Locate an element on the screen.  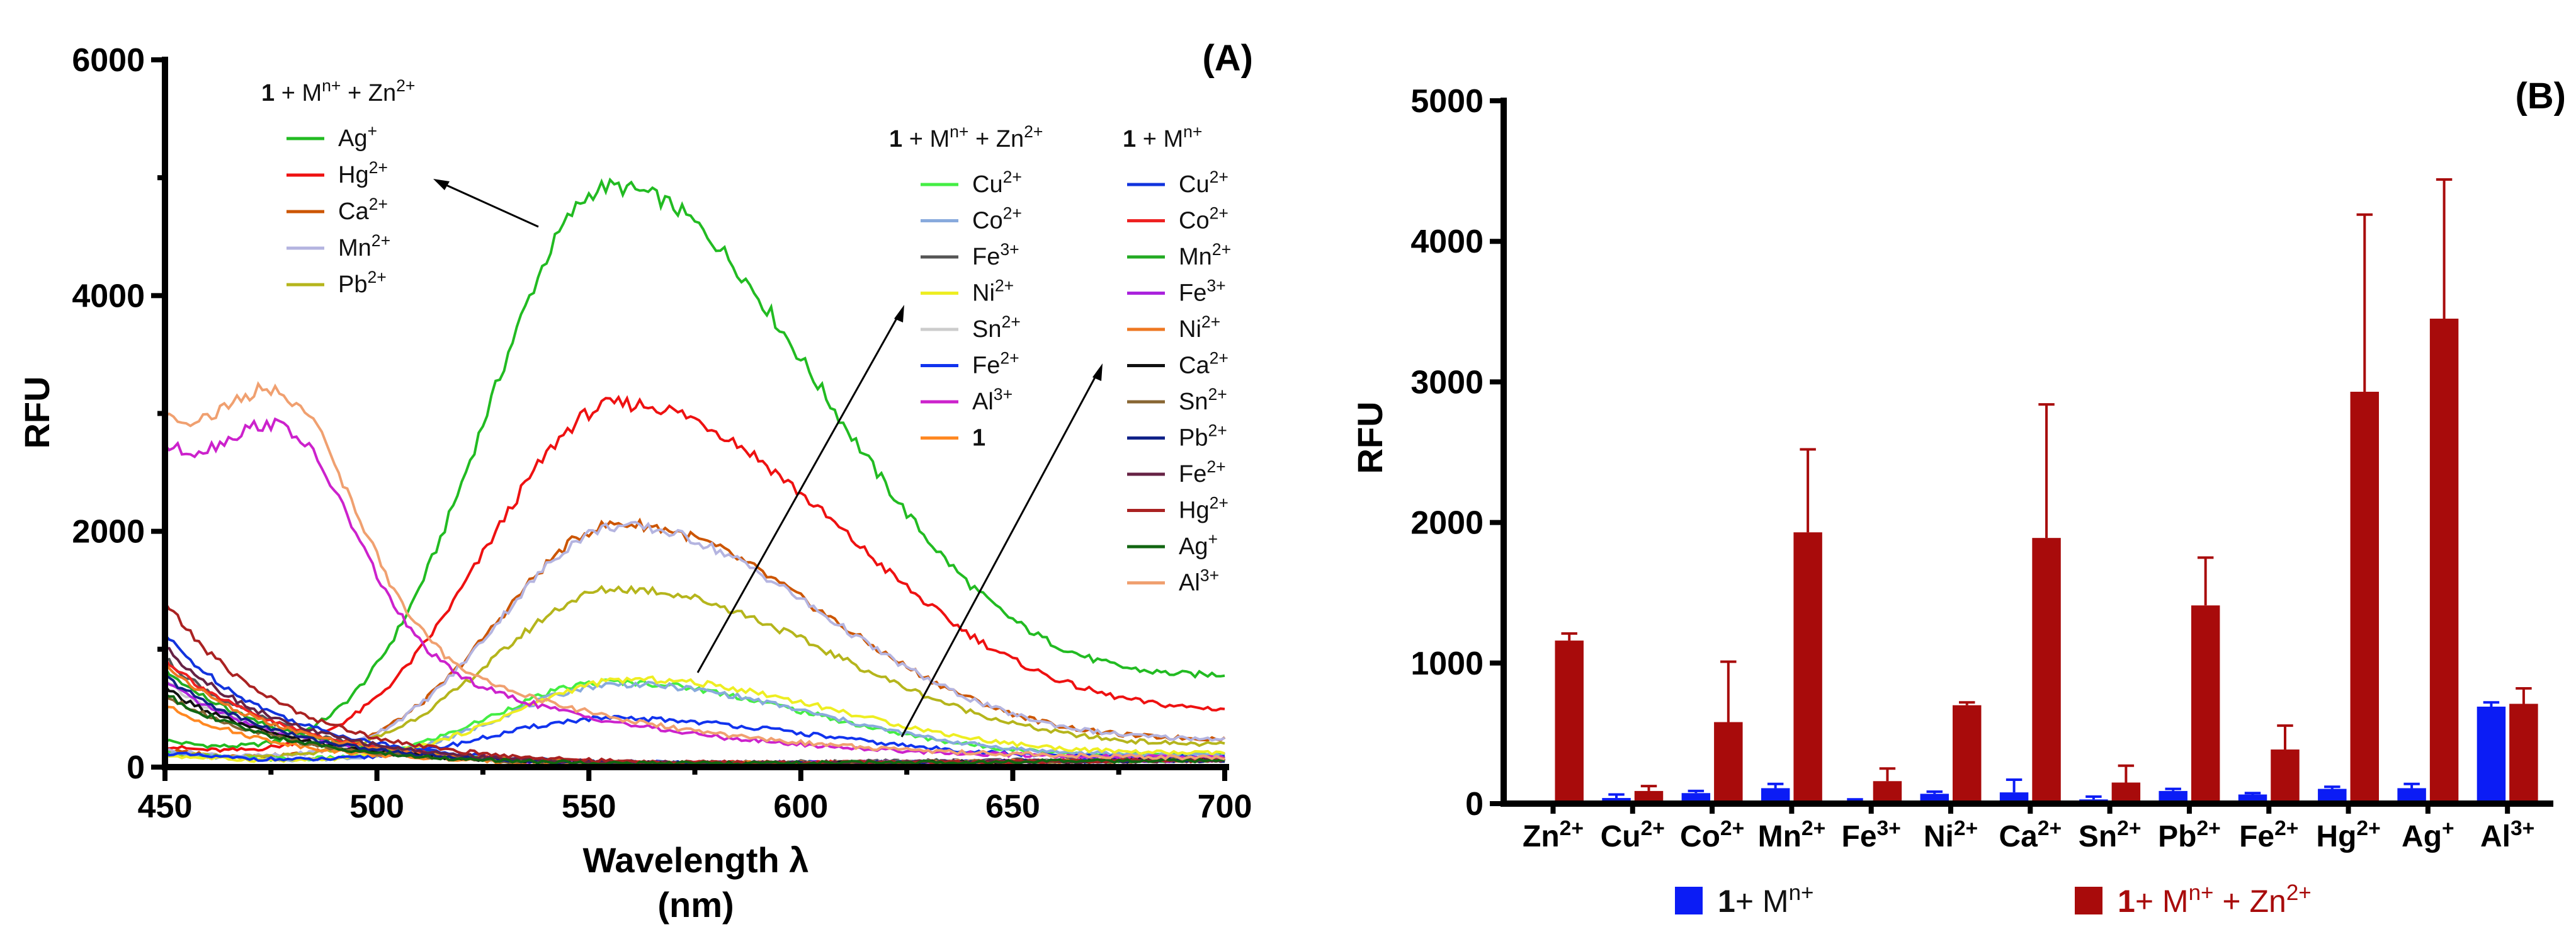
x-tick-label: 600 is located at coordinates (800, 807).